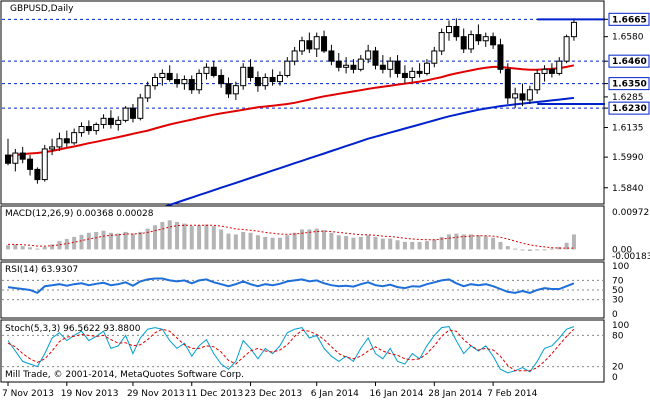 The height and width of the screenshot is (400, 650). Describe the element at coordinates (512, 394) in the screenshot. I see `time-tick-label: 7 Feb 2014` at that location.